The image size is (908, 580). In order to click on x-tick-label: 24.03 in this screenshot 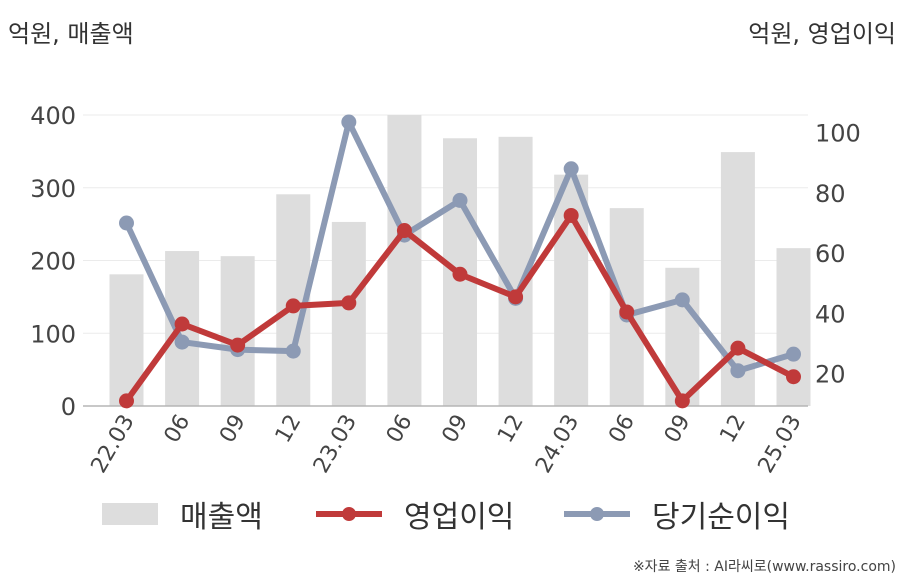, I will do `click(557, 444)`.